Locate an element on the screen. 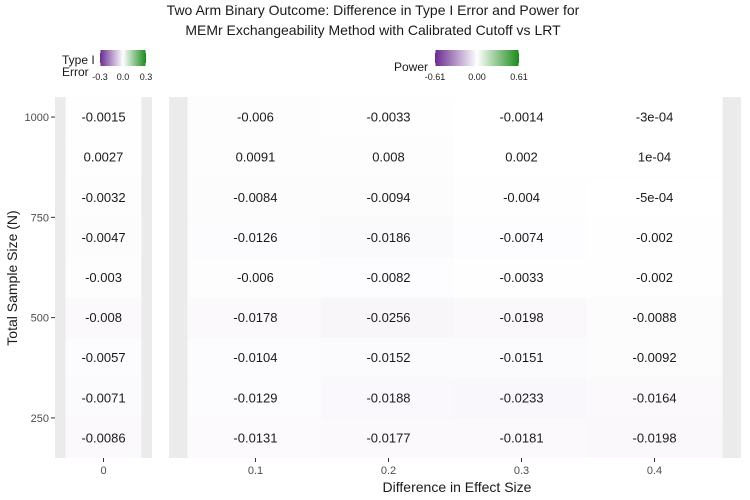  cell-value-label: -5e-04 is located at coordinates (655, 197).